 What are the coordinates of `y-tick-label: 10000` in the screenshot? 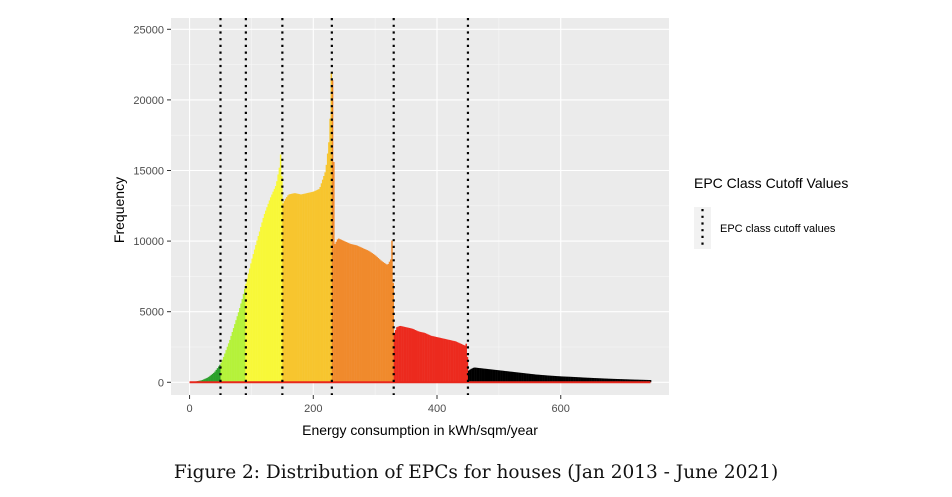 It's located at (148, 242).